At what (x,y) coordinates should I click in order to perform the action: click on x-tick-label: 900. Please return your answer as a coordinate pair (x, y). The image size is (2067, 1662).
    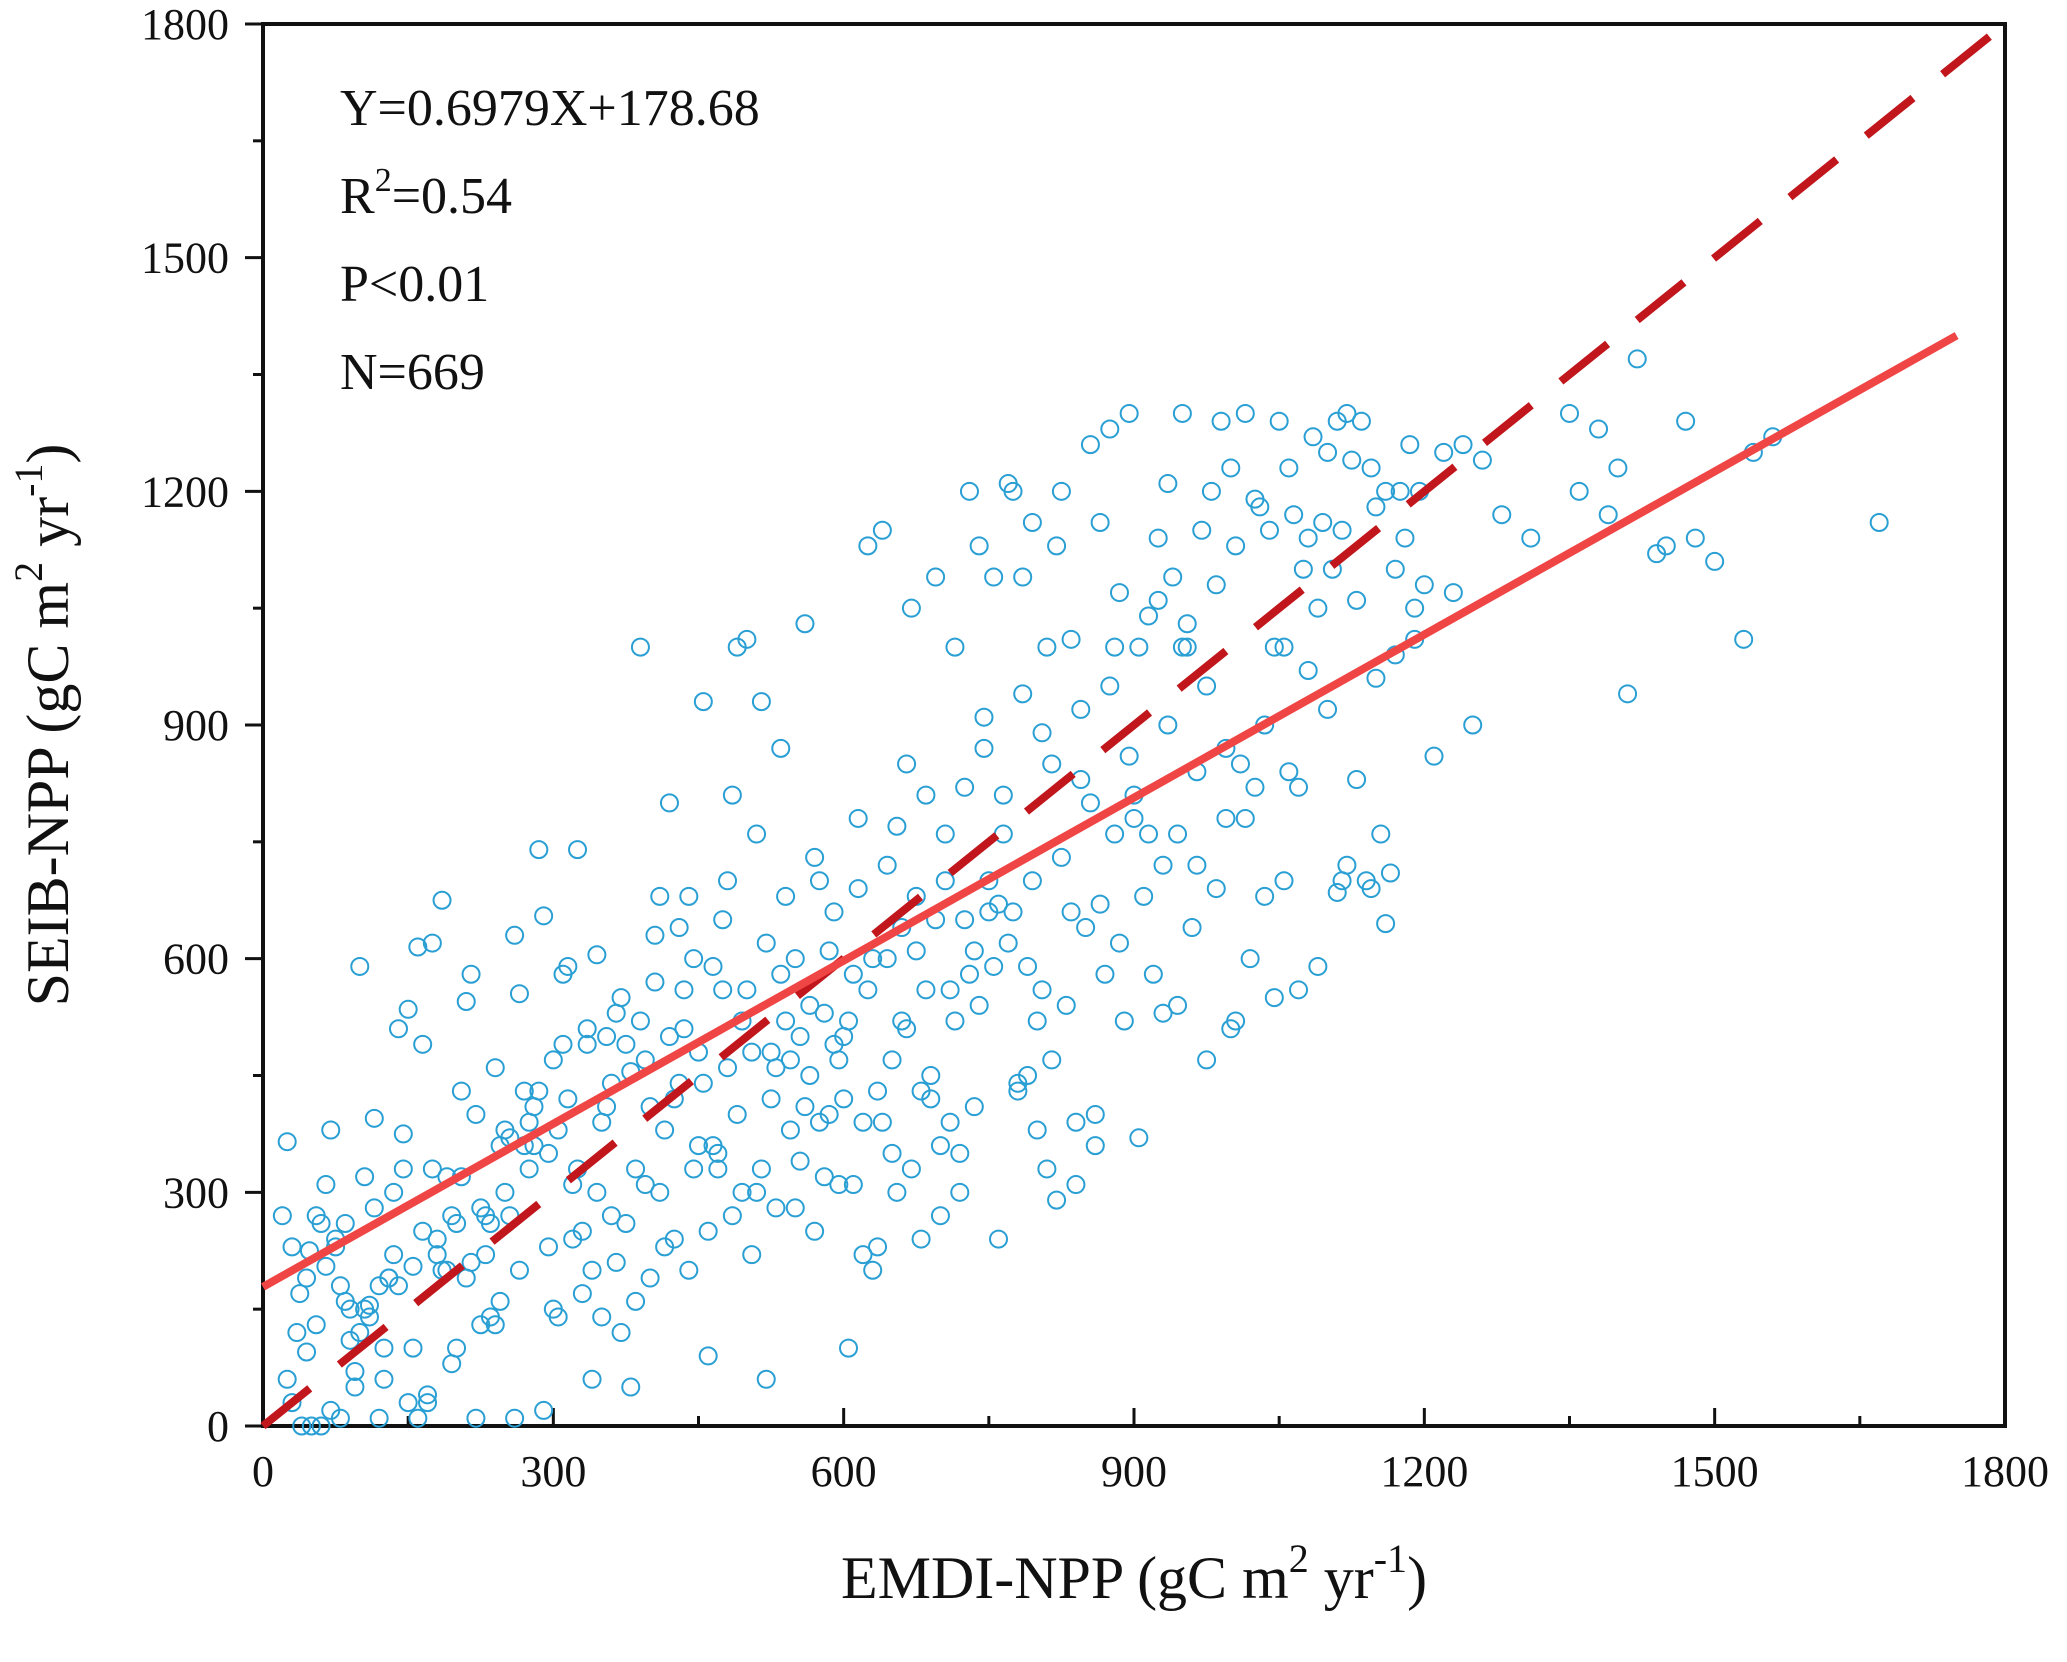
    Looking at the image, I should click on (1134, 1471).